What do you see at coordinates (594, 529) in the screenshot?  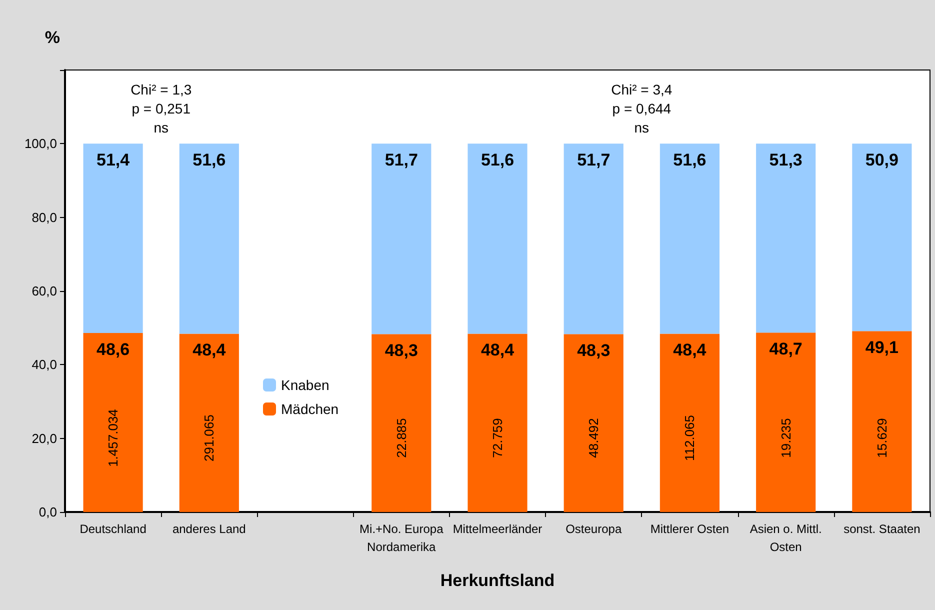 I see `x-tick-label: Osteuropa` at bounding box center [594, 529].